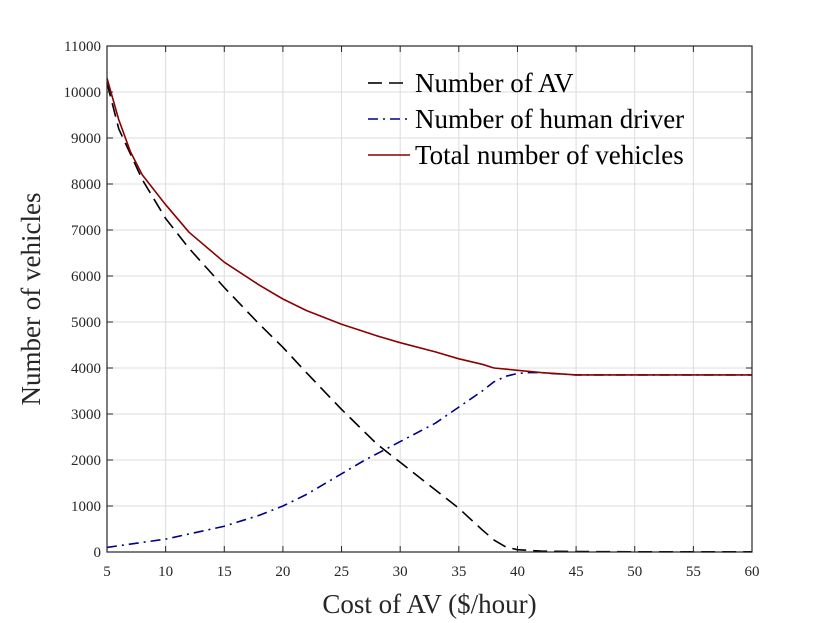 The height and width of the screenshot is (623, 830). What do you see at coordinates (752, 572) in the screenshot?
I see `x-tick-label: 60` at bounding box center [752, 572].